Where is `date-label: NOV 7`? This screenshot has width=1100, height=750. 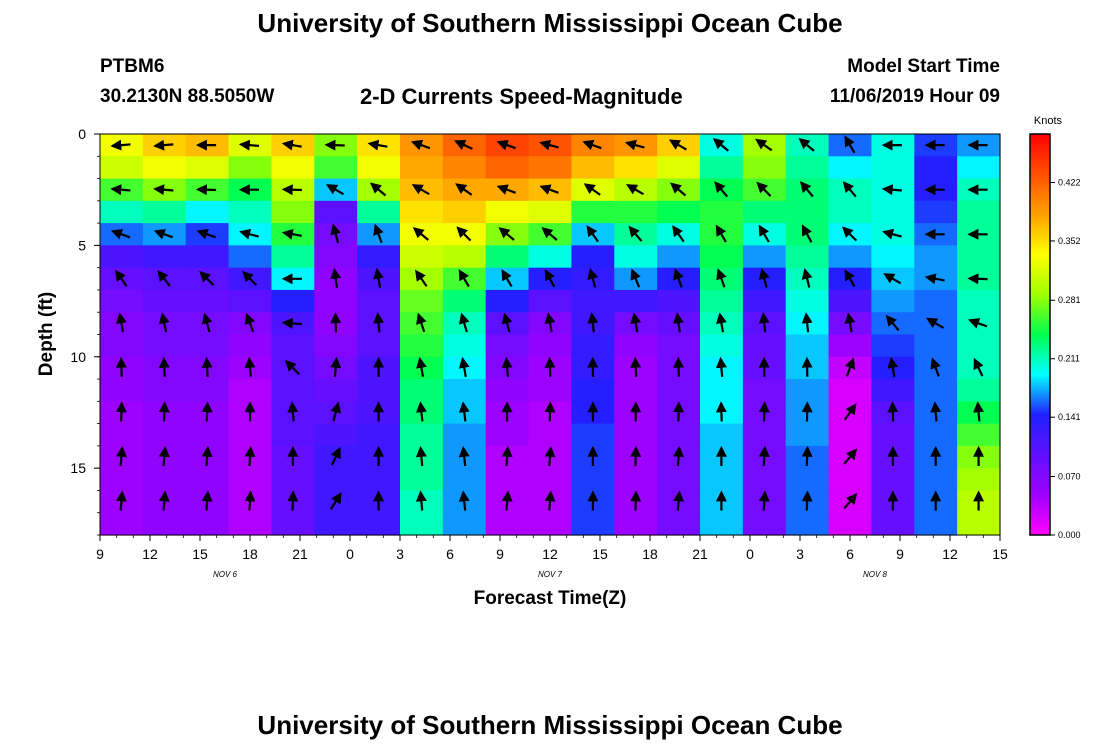
date-label: NOV 7 is located at coordinates (550, 574).